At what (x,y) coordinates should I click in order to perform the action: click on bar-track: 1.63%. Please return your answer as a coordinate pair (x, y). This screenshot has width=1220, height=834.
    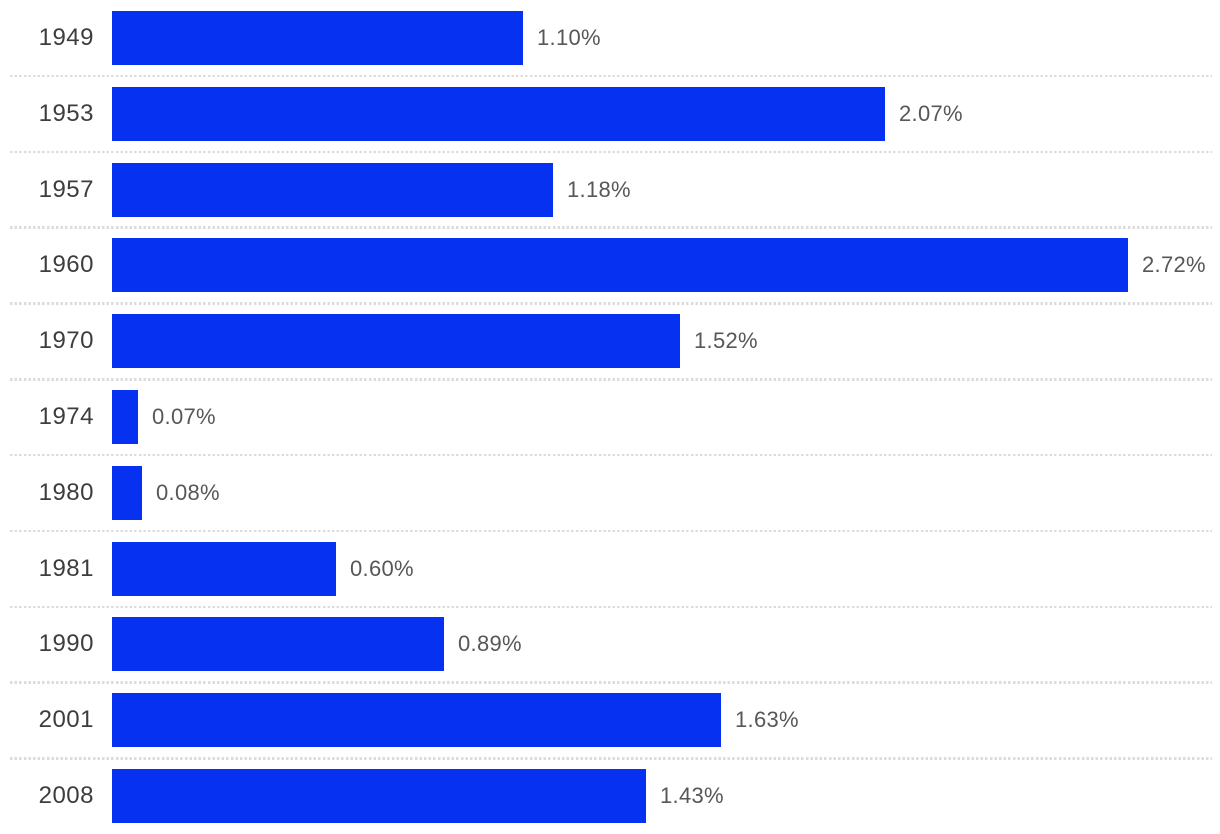
    Looking at the image, I should click on (666, 720).